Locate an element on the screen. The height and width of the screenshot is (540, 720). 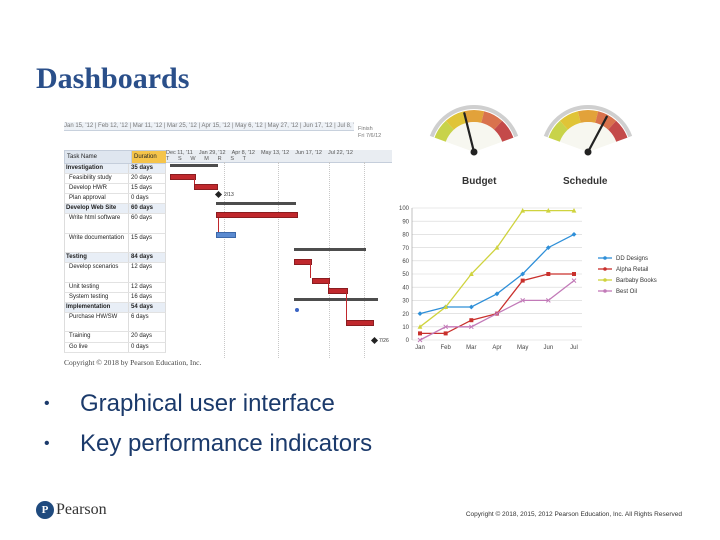
task-marker-purchase is located at coordinates (297, 310).